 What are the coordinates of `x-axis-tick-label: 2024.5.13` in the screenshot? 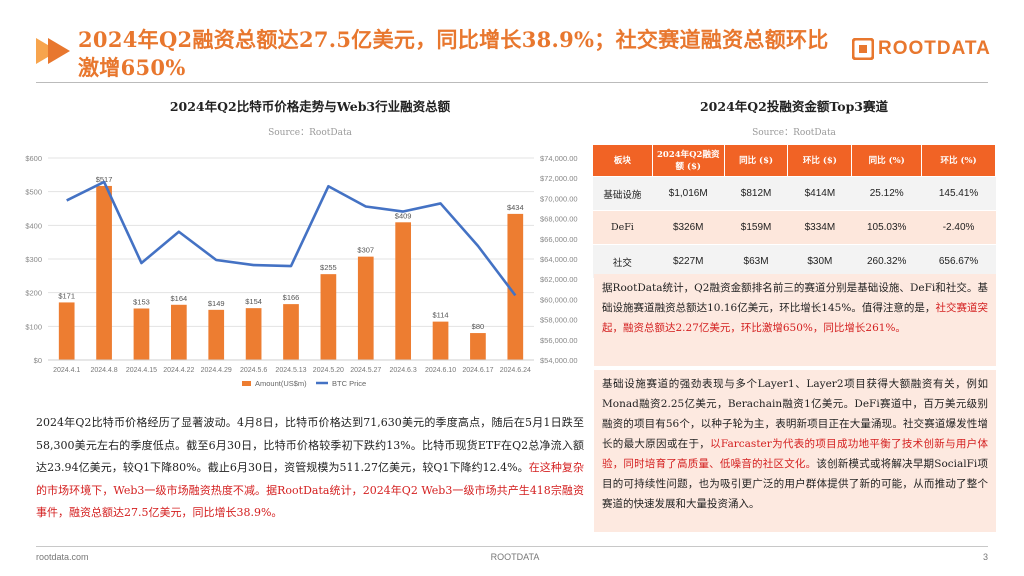 It's located at (290, 370).